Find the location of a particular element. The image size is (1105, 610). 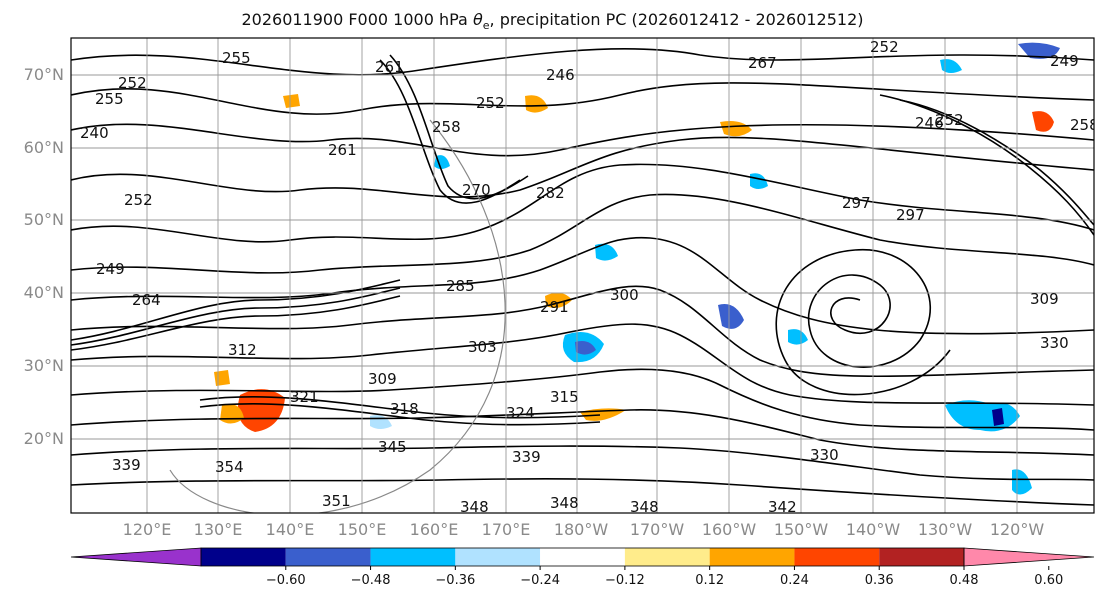

colorbar-tick-label: 0.36 is located at coordinates (879, 580).